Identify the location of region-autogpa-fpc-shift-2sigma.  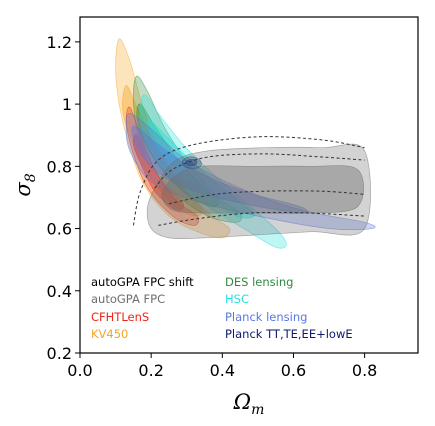
(248, 181).